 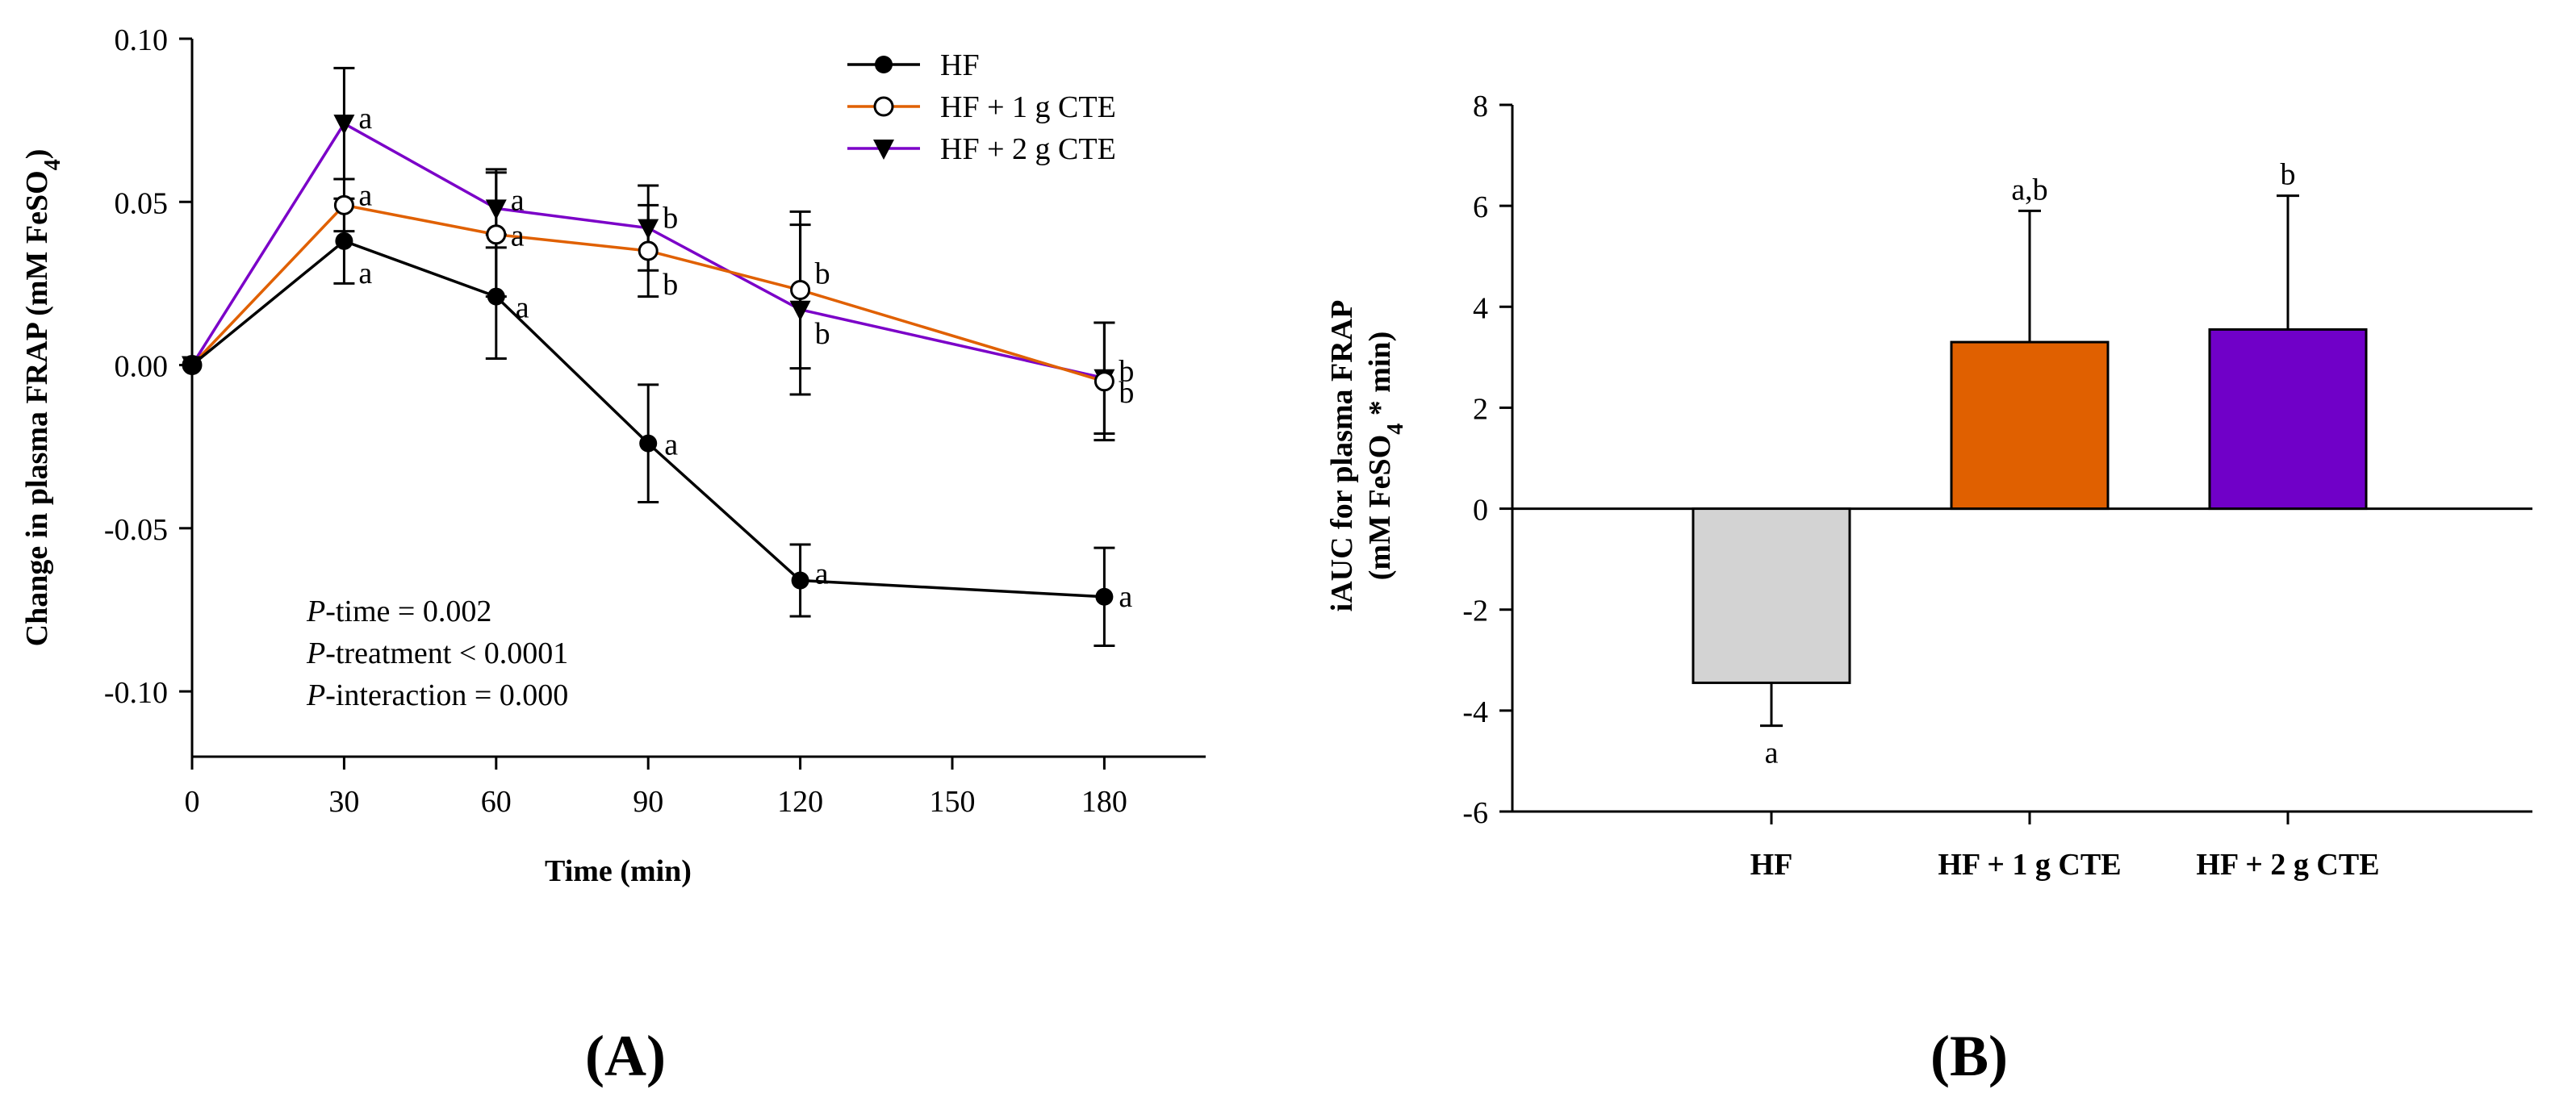 What do you see at coordinates (625, 1056) in the screenshot?
I see `panel-a-label: (A)` at bounding box center [625, 1056].